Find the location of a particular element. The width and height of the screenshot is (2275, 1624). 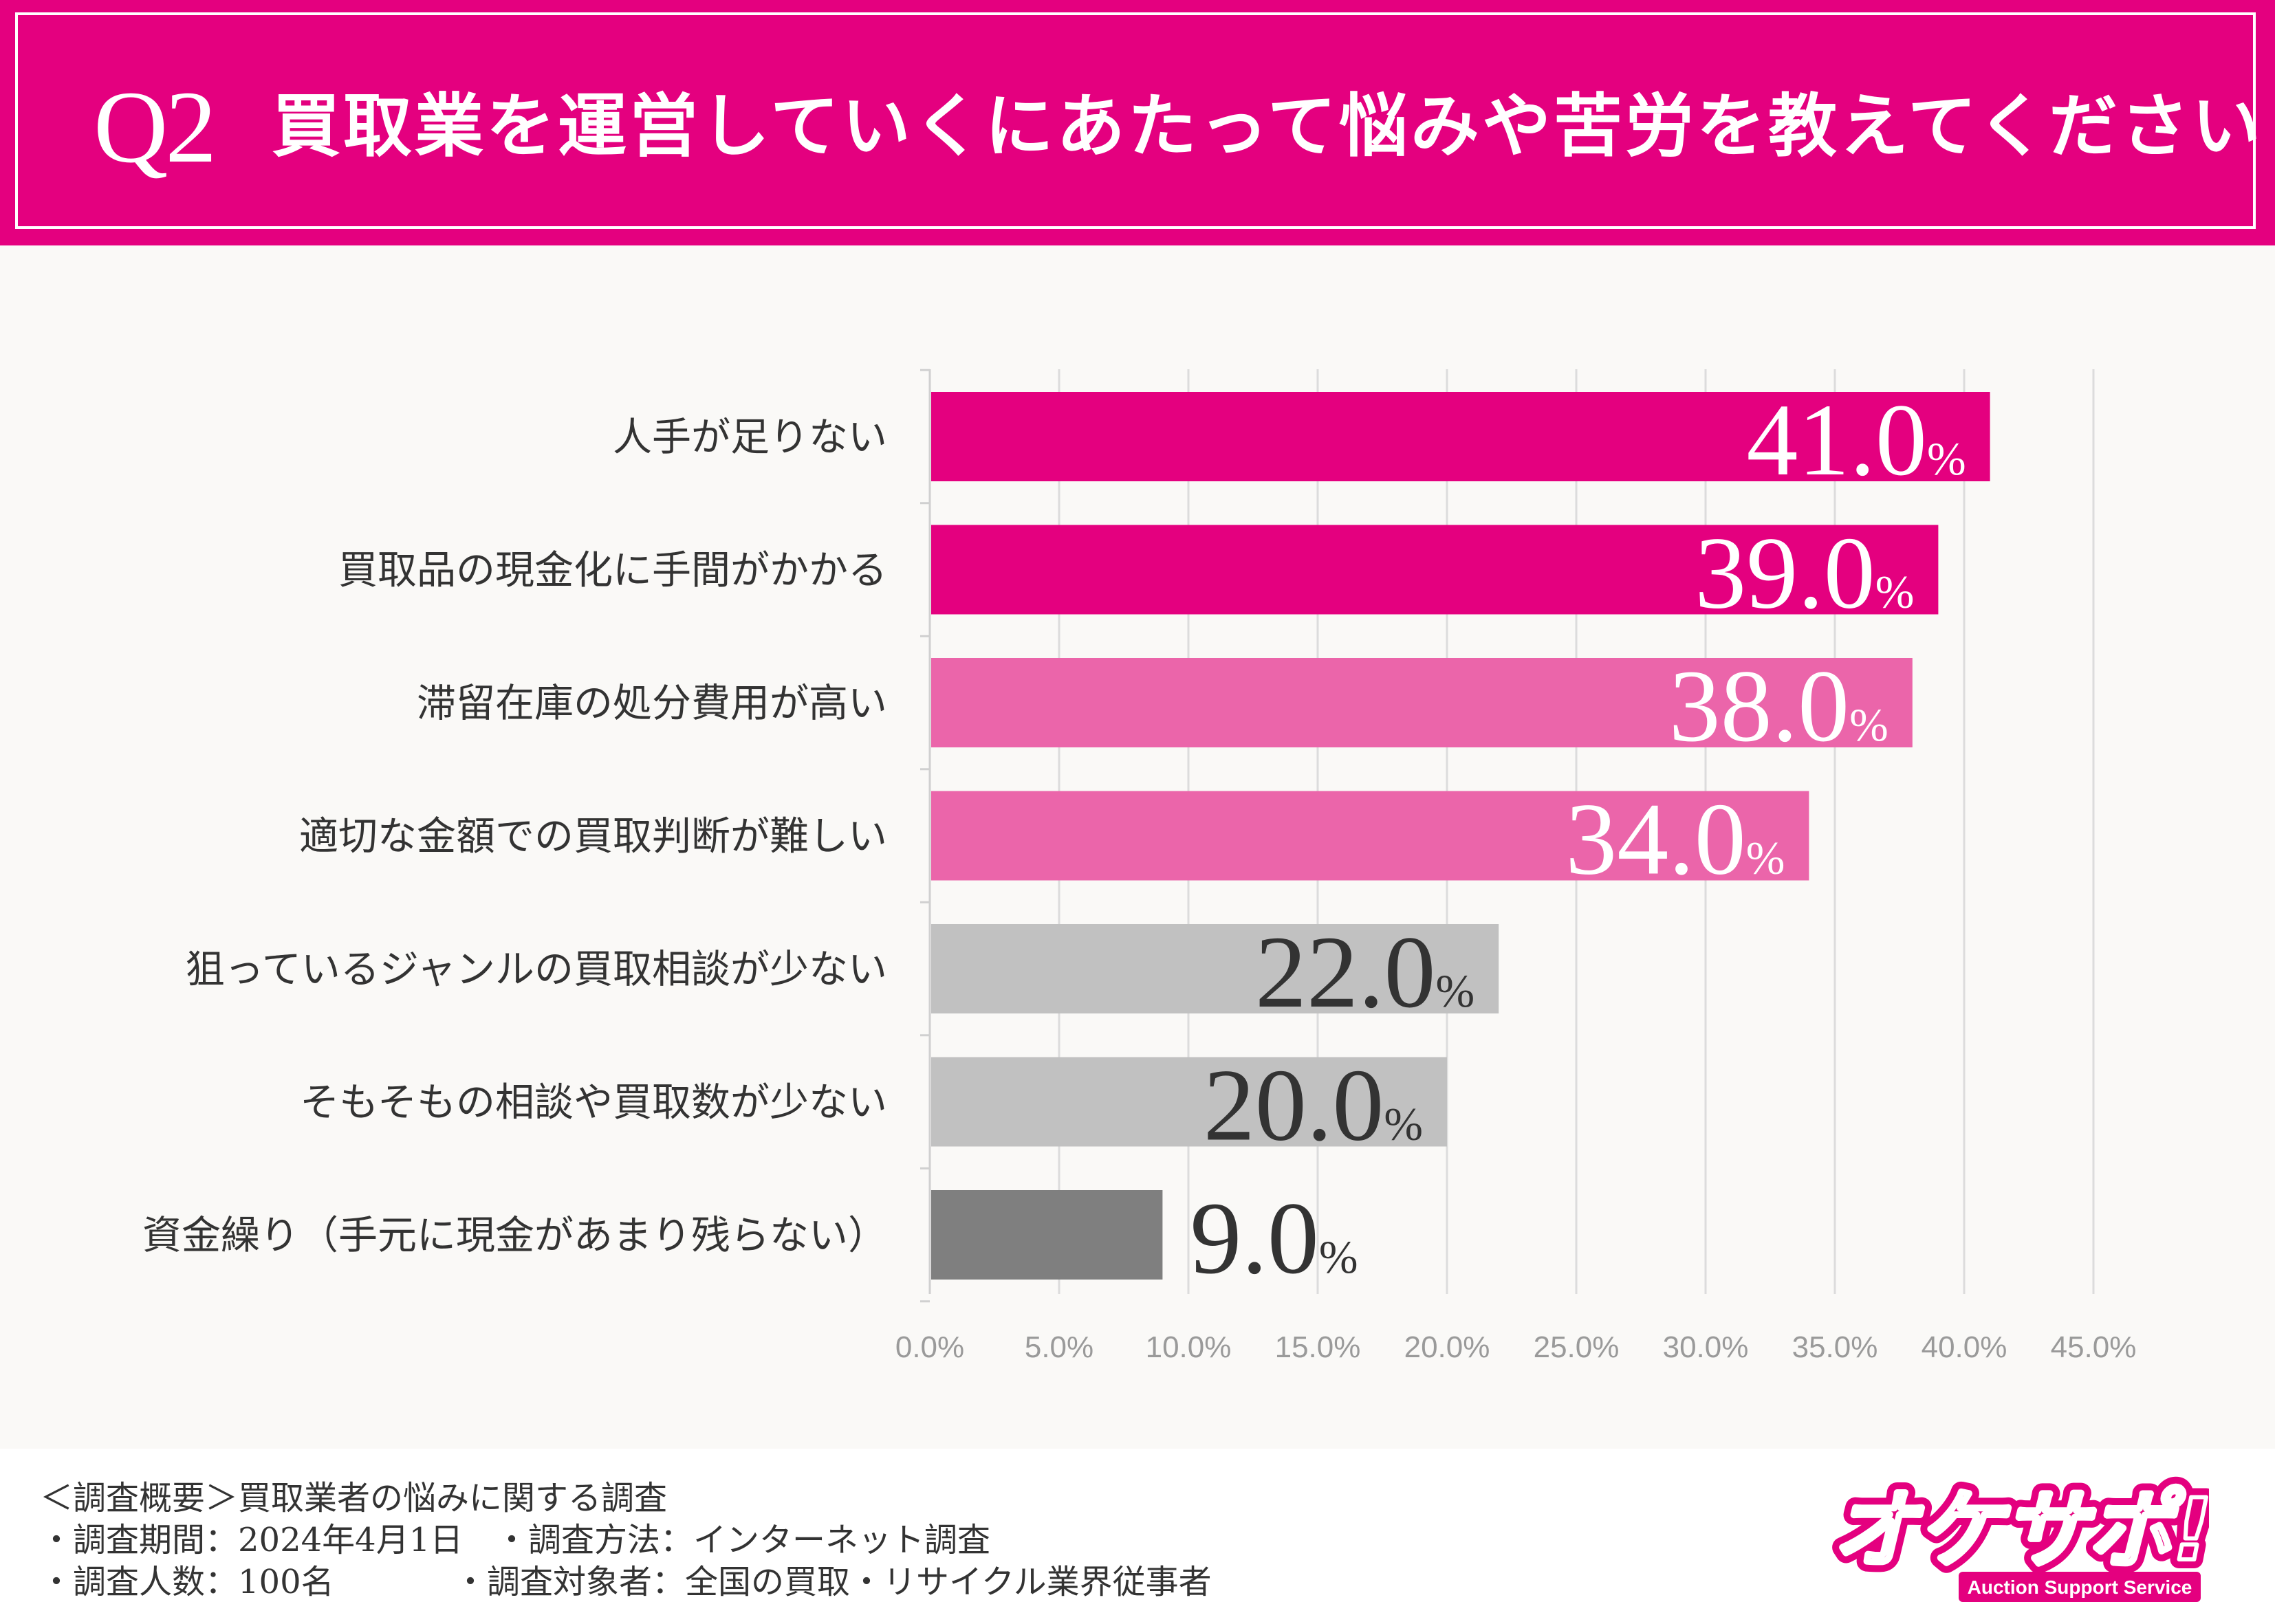

okesapo-logo: オケサポ! オケサポ! Auction Support Service is located at coordinates (2016, 1537).